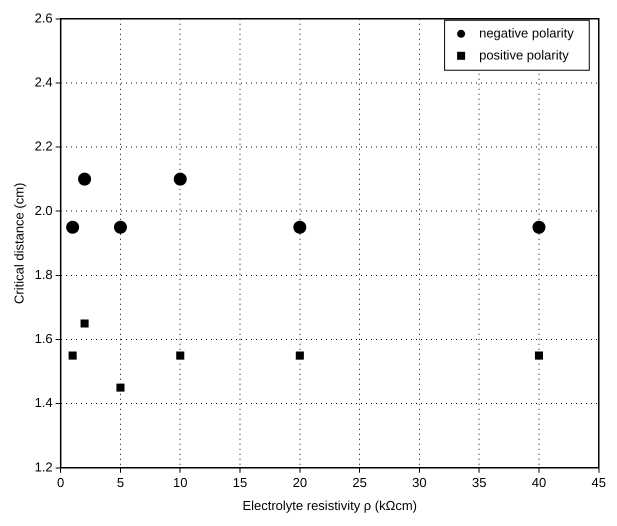 The width and height of the screenshot is (617, 526). I want to click on legend-label: negative polarity, so click(526, 32).